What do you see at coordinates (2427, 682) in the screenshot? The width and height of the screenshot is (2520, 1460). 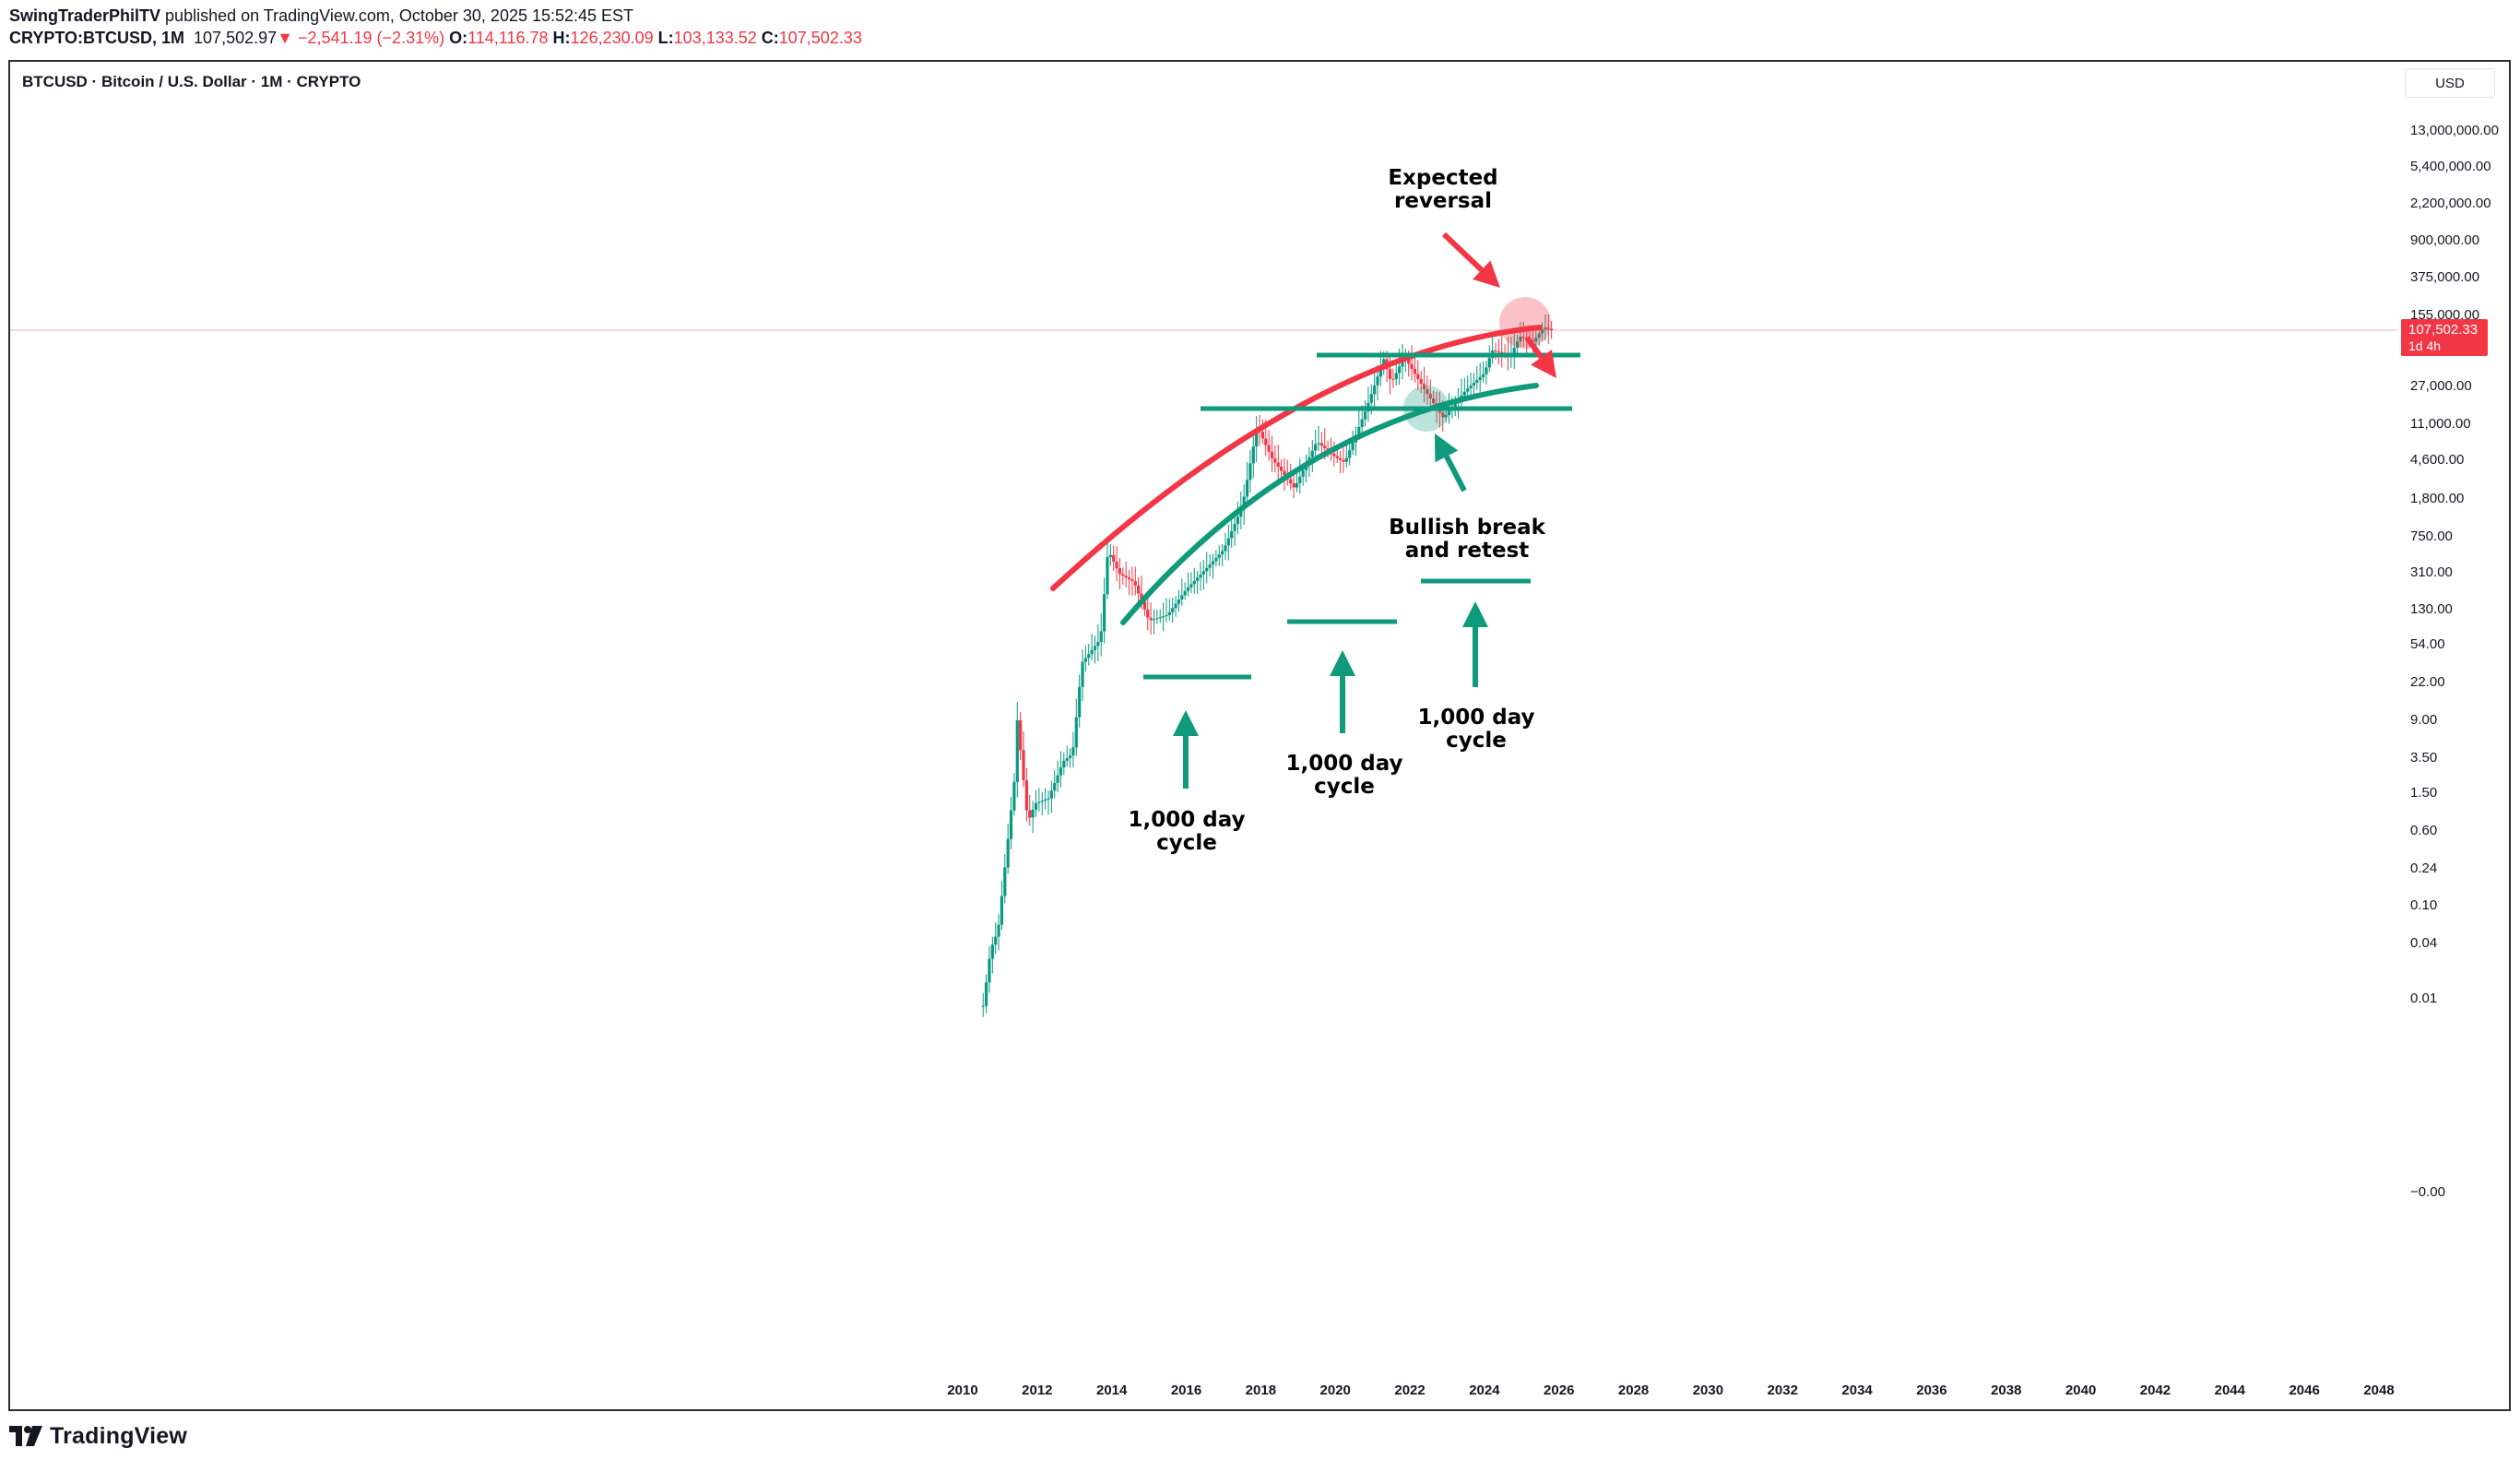 I see `y-tick-label: 22.00` at bounding box center [2427, 682].